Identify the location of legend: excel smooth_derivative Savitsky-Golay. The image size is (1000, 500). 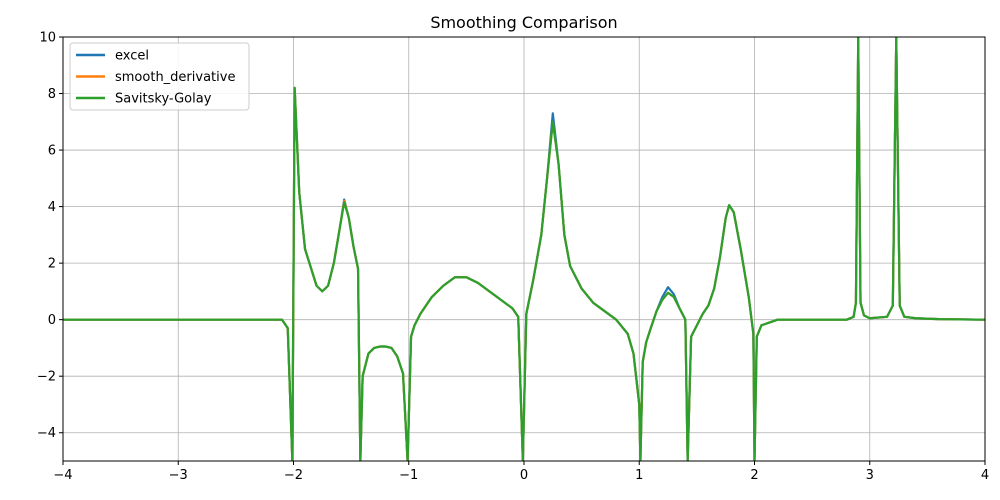
(159, 76).